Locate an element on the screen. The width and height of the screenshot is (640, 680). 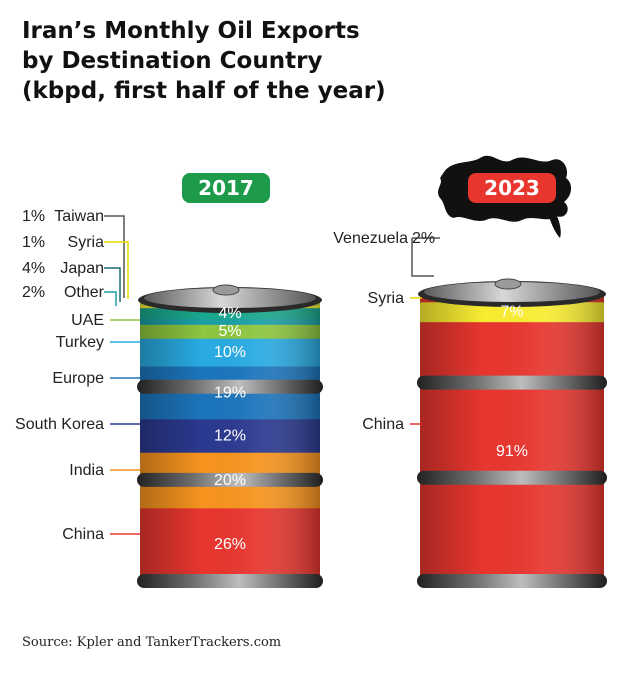
segment-label-2017-india: 20% is located at coordinates (230, 480).